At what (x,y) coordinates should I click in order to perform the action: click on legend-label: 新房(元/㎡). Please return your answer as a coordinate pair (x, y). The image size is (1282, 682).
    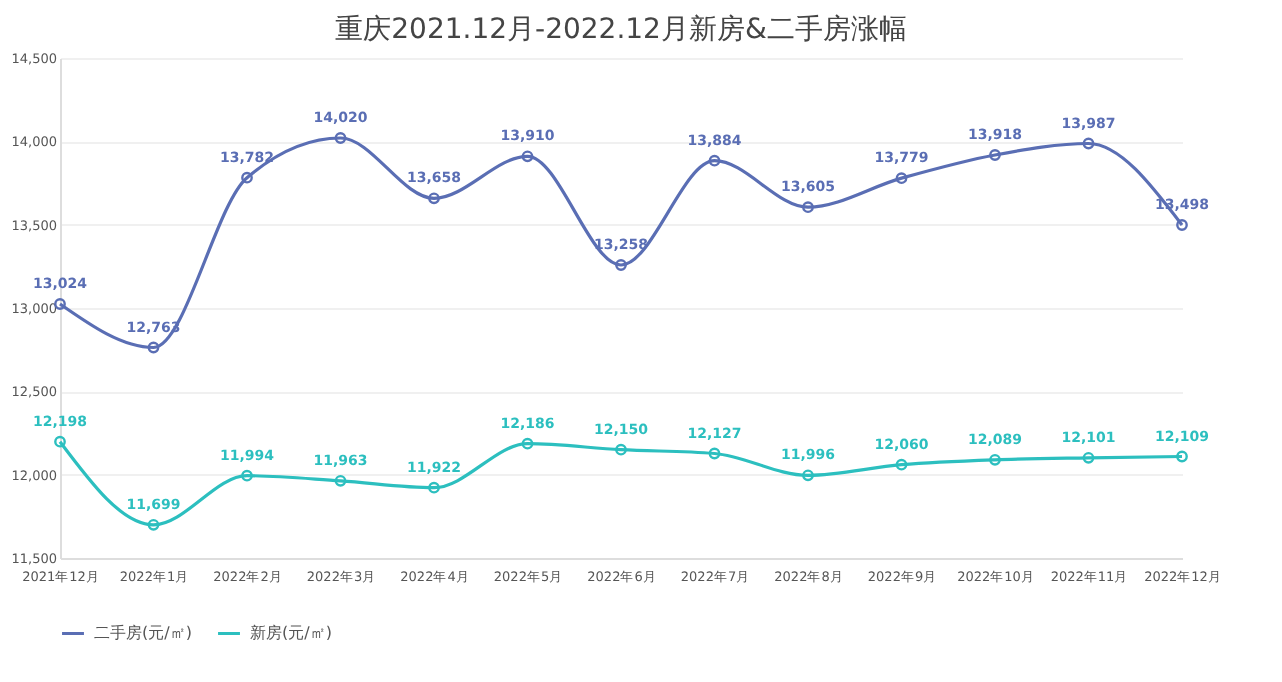
    Looking at the image, I should click on (291, 632).